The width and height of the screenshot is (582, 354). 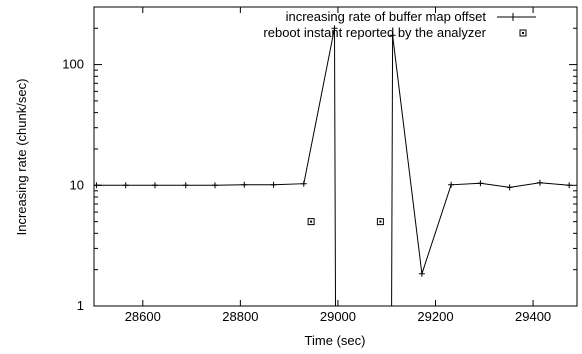 I want to click on legend-label-rate: increasing rate of buffer map offset, so click(x=386, y=16).